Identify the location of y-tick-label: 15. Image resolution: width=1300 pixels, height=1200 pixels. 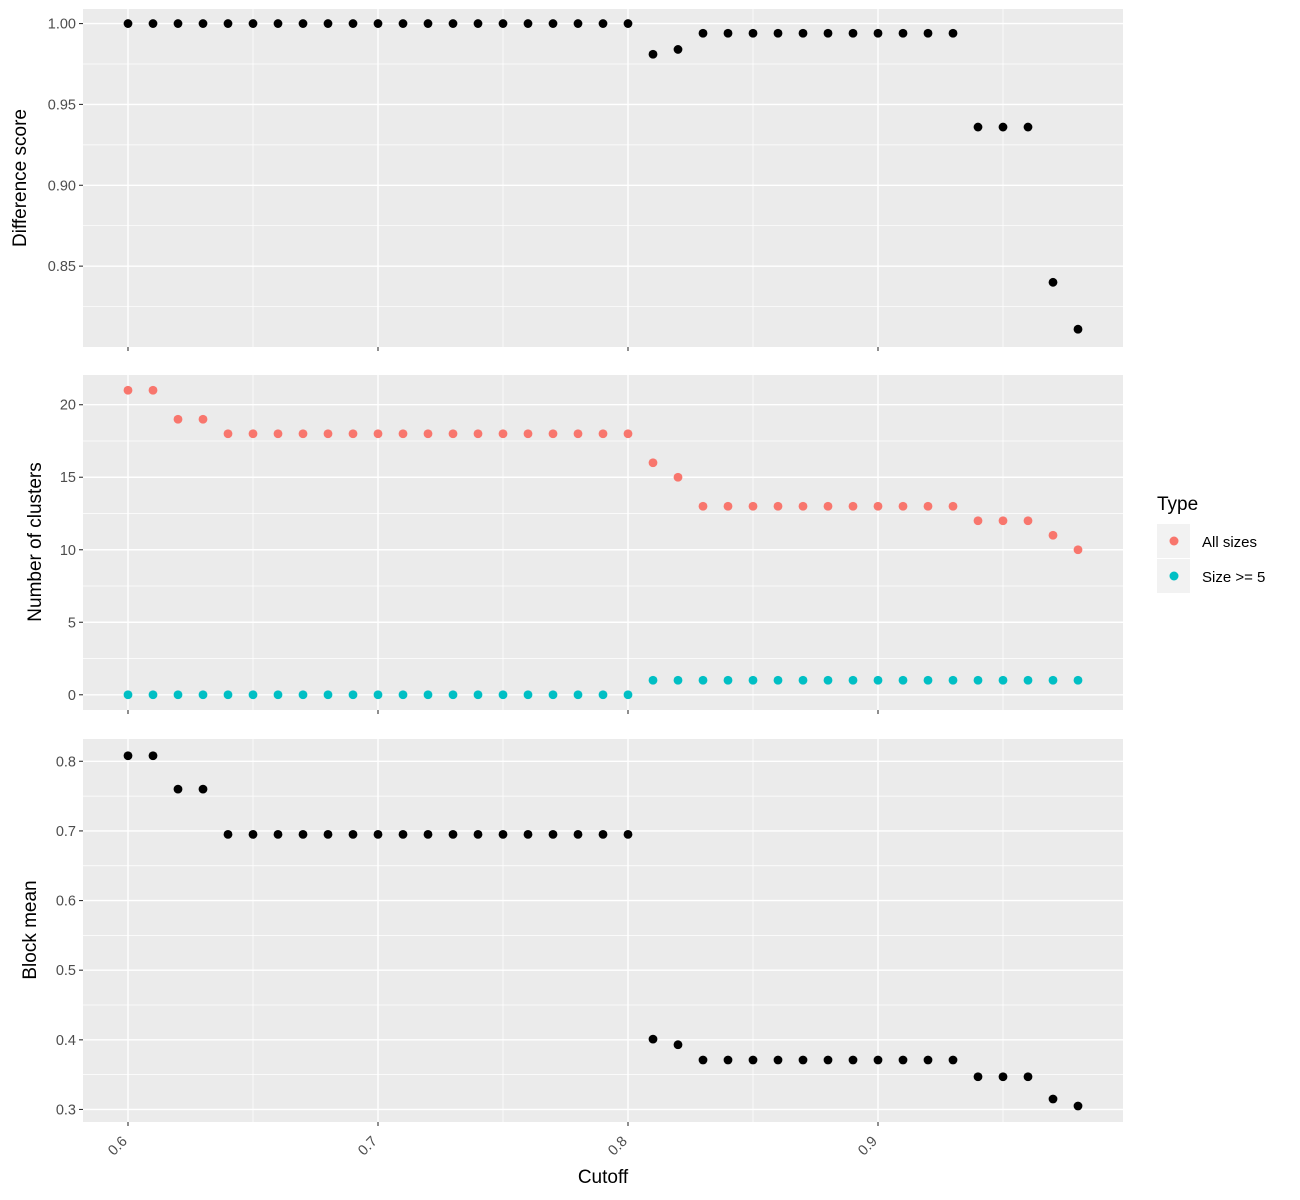
(68, 478).